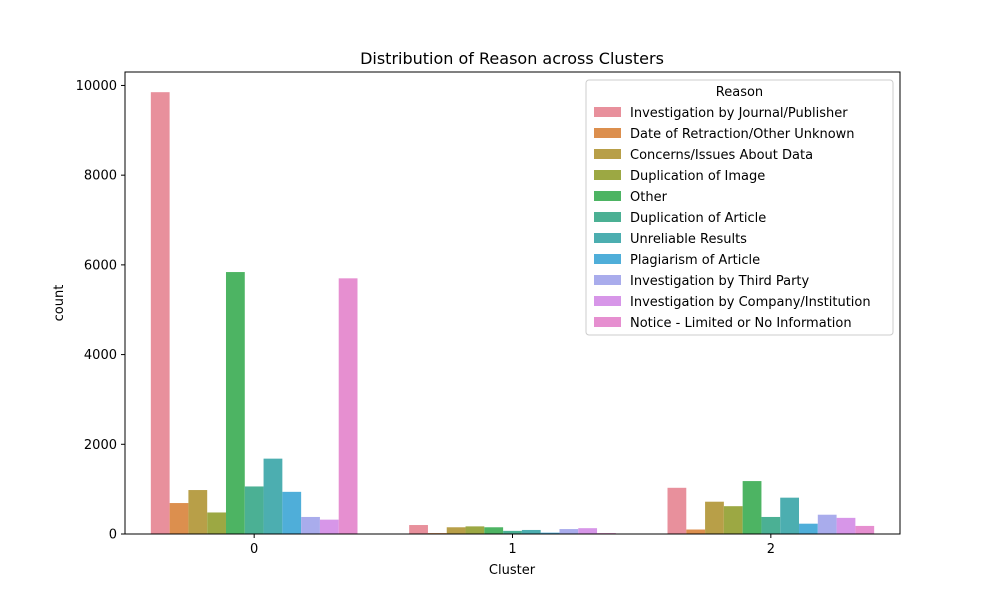 The image size is (1000, 600). I want to click on y-tick-label: 8000, so click(100, 176).